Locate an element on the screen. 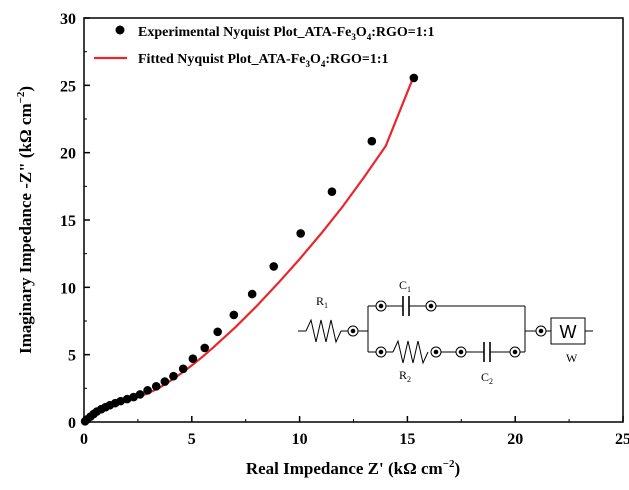 Image resolution: width=629 pixels, height=490 pixels. resistor-r1-icon is located at coordinates (323, 331).